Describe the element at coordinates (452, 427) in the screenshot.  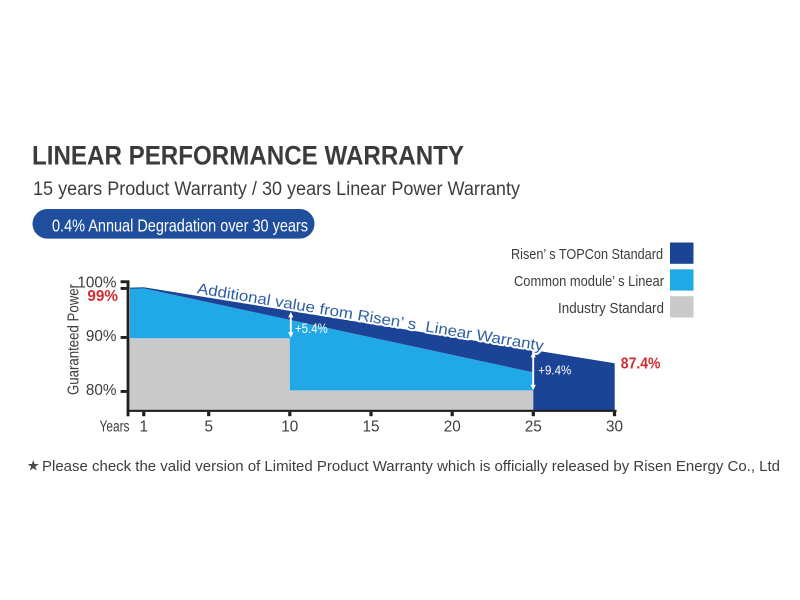
I see `svg-text: 20` at that location.